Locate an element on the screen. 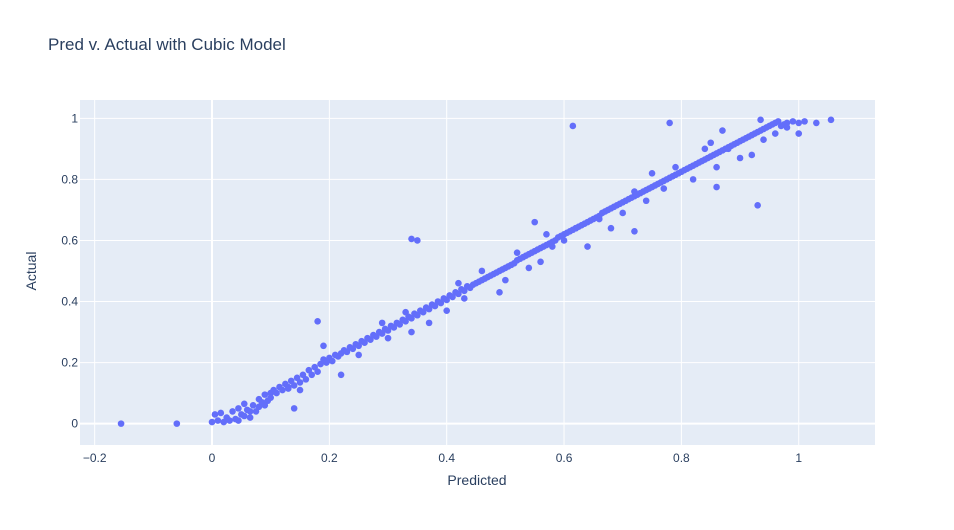 This screenshot has height=530, width=954. x-tick-label: 0.8 is located at coordinates (681, 458).